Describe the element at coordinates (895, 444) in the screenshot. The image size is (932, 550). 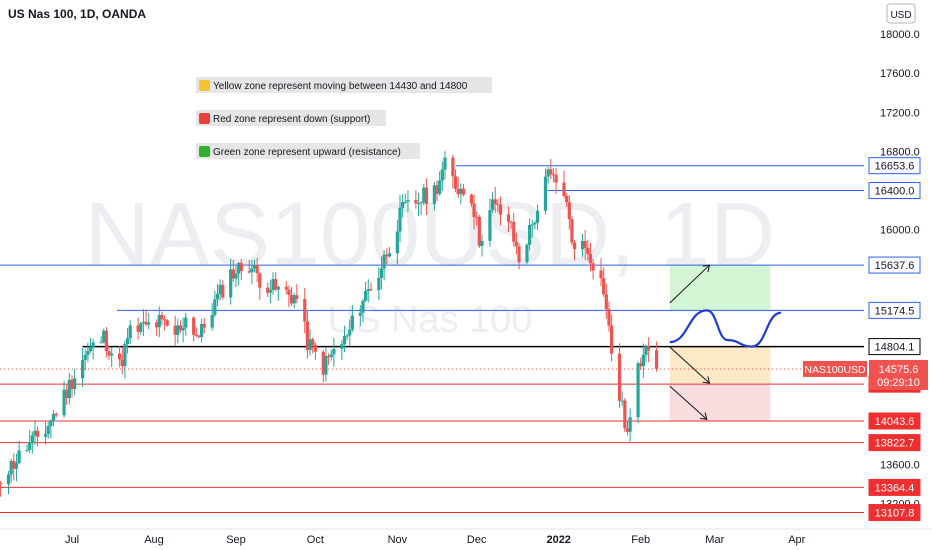
I see `price-badge-label: 13822.7` at that location.